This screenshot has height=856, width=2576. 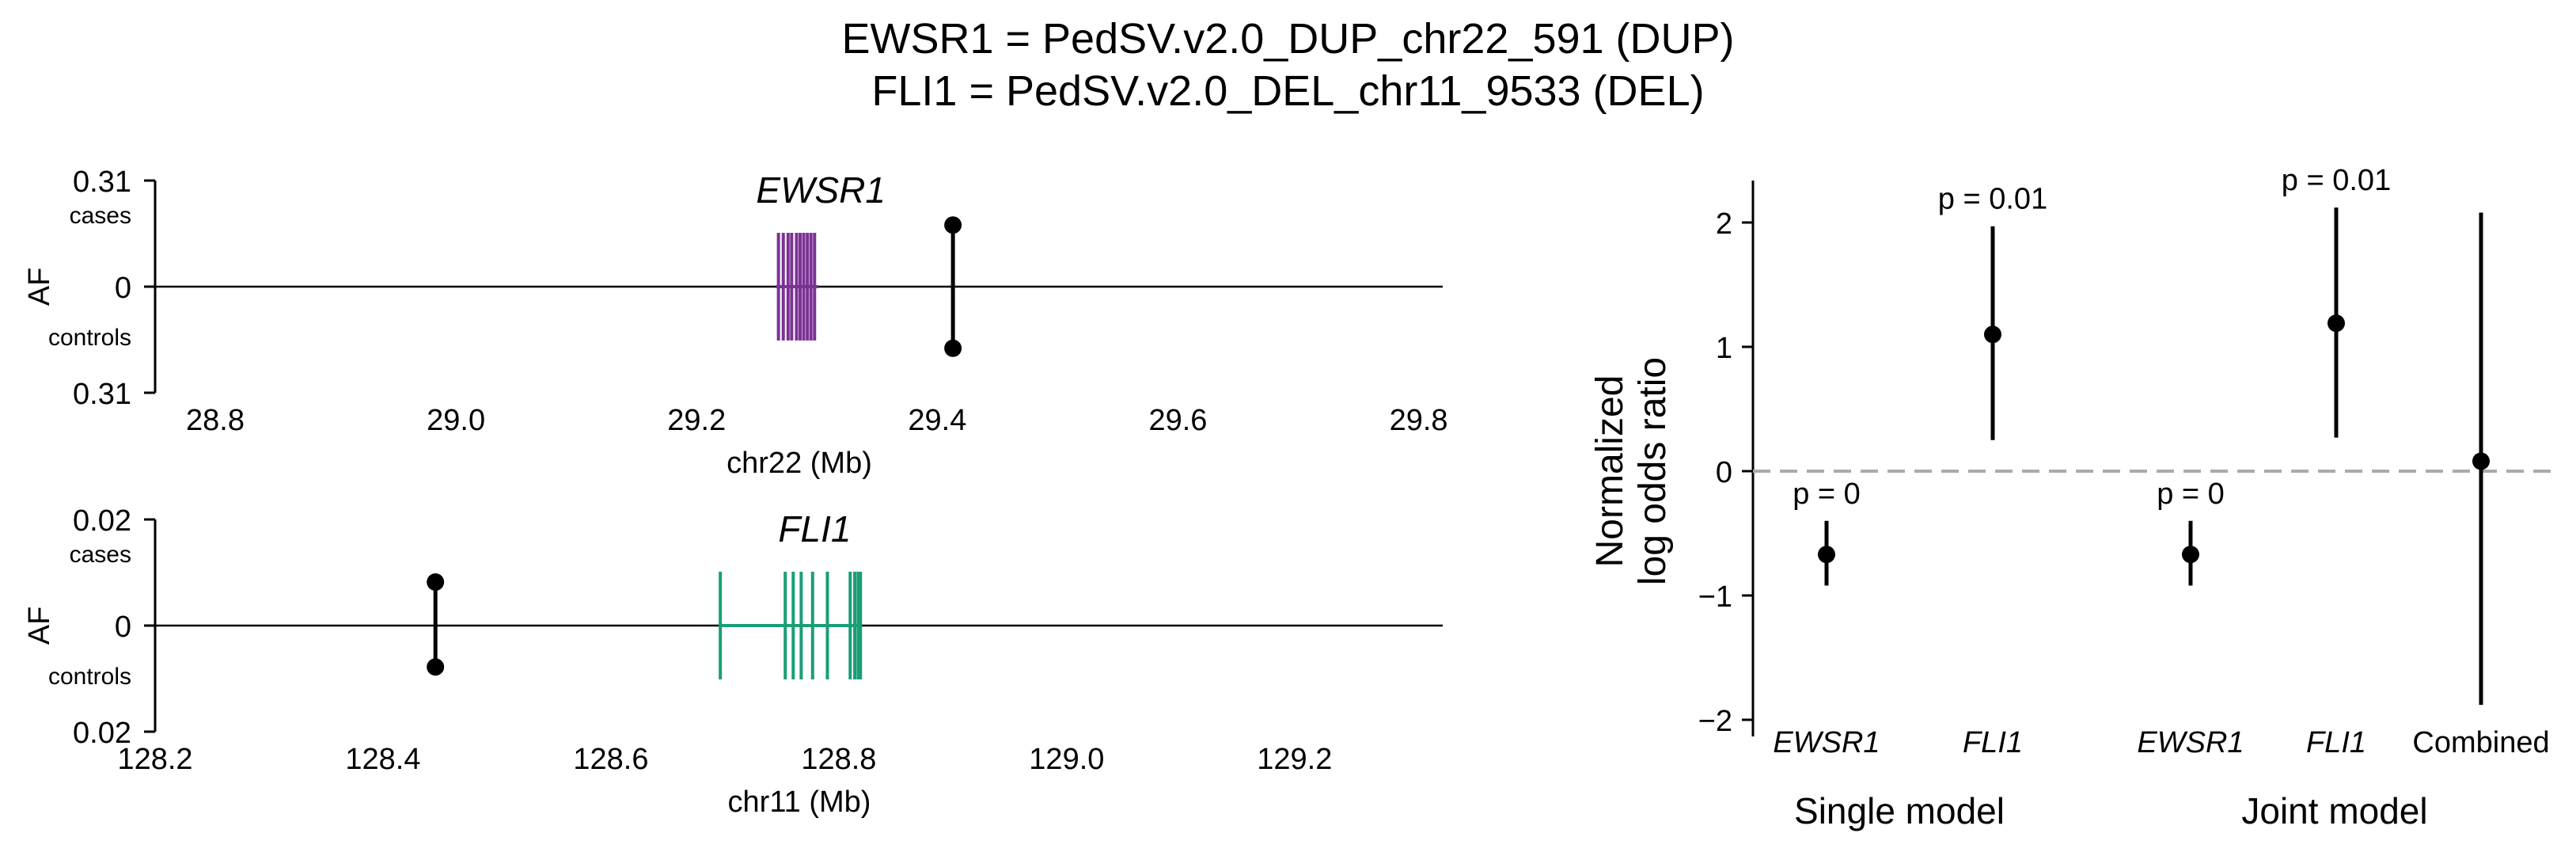 I want to click on ewsr1-x-tick-label-5: 29.8, so click(x=1419, y=420).